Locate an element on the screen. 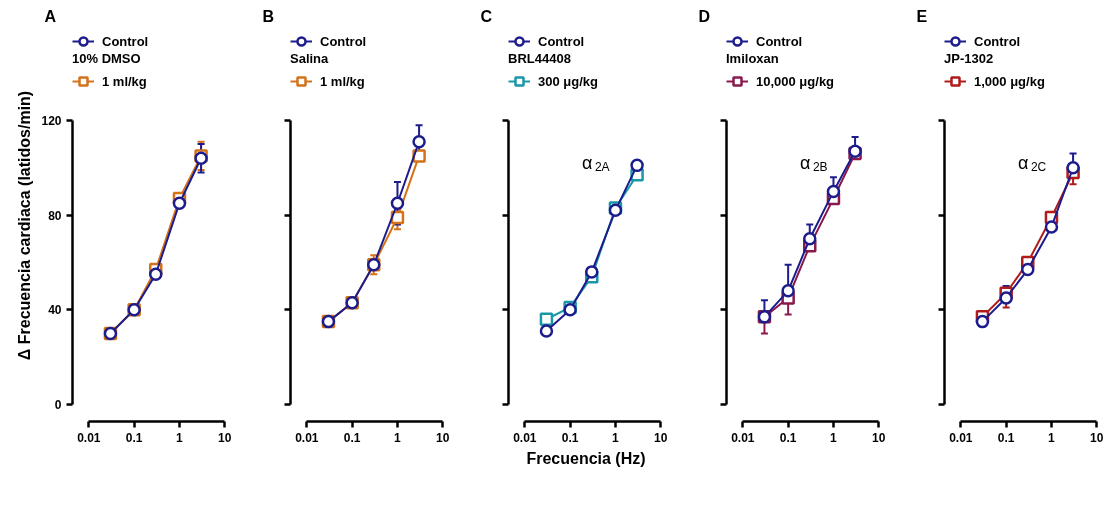  y-tick-label: 120 is located at coordinates (51, 120).